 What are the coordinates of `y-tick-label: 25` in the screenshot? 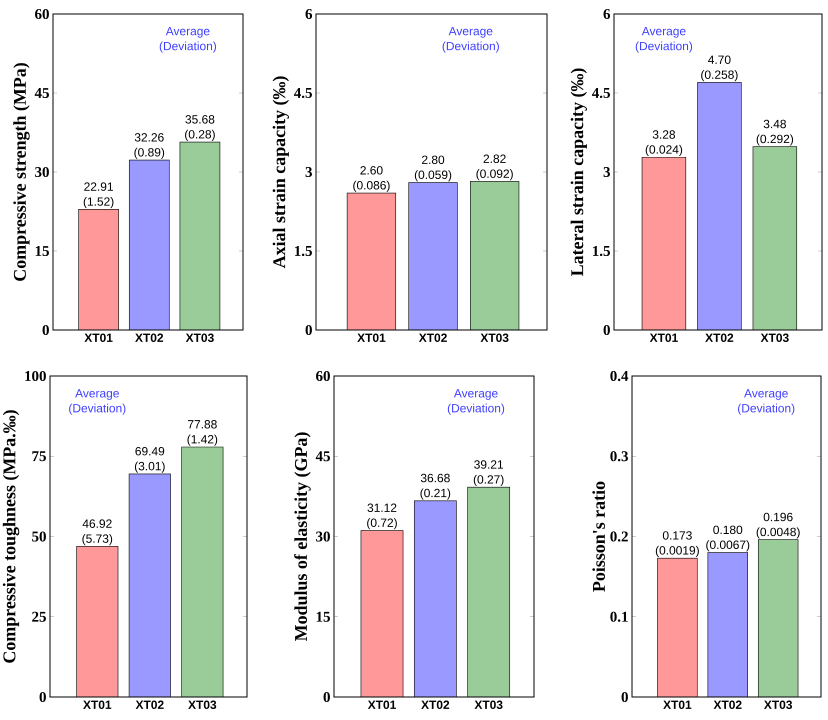 It's located at (39, 617).